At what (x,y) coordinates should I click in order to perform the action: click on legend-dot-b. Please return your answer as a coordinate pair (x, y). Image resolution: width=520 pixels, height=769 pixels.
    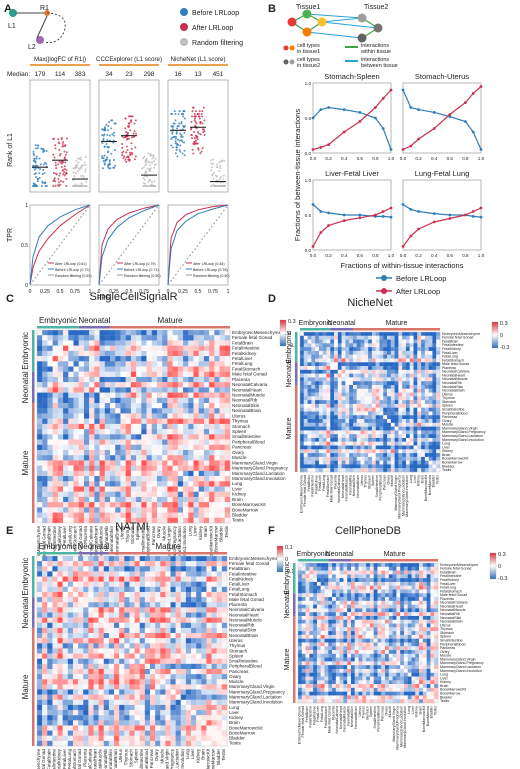
    Looking at the image, I should click on (384, 278).